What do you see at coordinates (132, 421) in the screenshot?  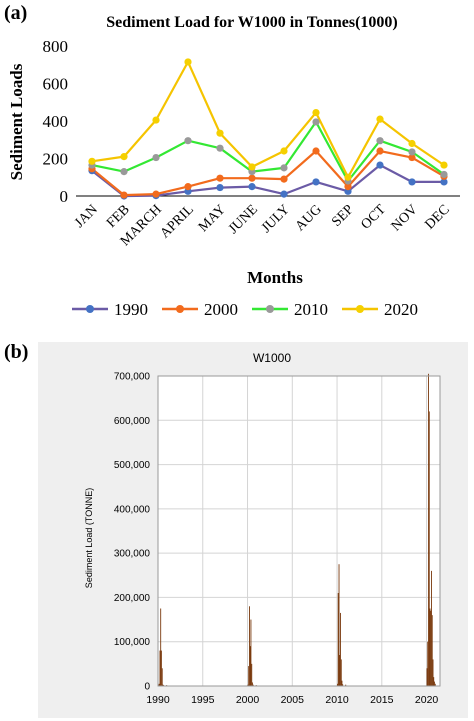 I see `y-tick-label: 600,000` at bounding box center [132, 421].